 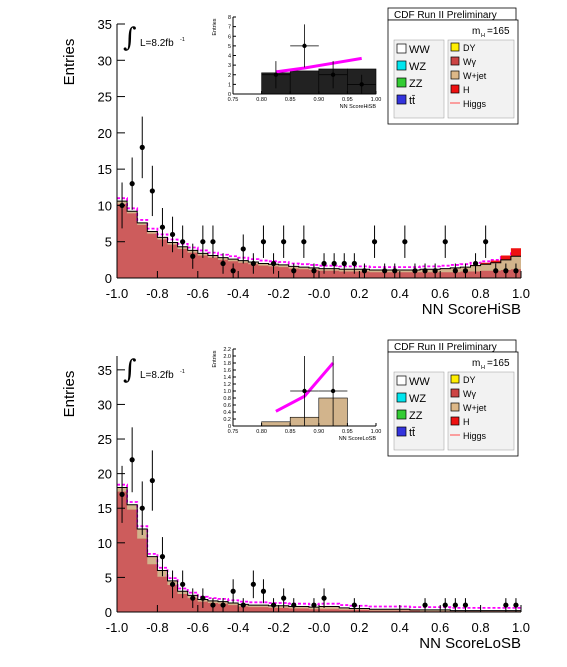 I want to click on signal-bar, so click(x=495, y=261).